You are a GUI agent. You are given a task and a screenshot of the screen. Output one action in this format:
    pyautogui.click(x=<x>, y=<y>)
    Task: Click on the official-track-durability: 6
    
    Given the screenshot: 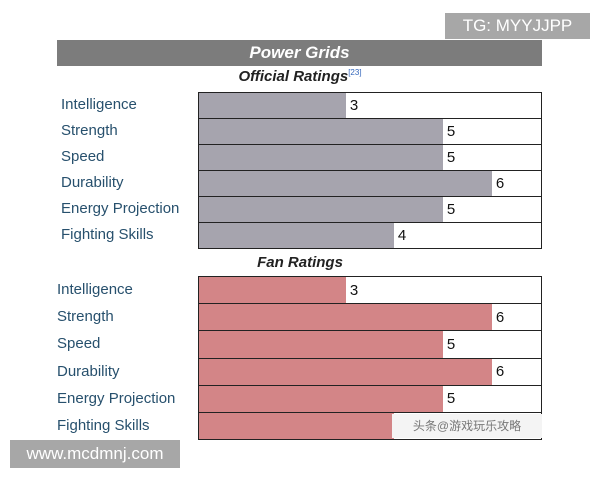 What is the action you would take?
    pyautogui.click(x=370, y=183)
    